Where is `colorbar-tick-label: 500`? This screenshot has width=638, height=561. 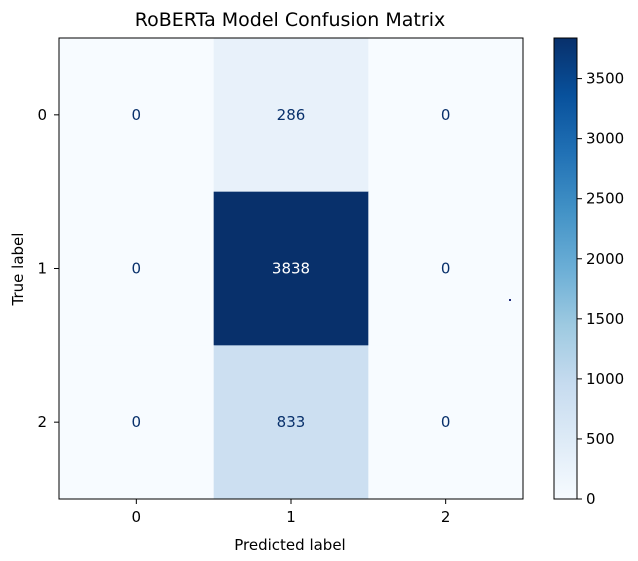 colorbar-tick-label: 500 is located at coordinates (600, 439).